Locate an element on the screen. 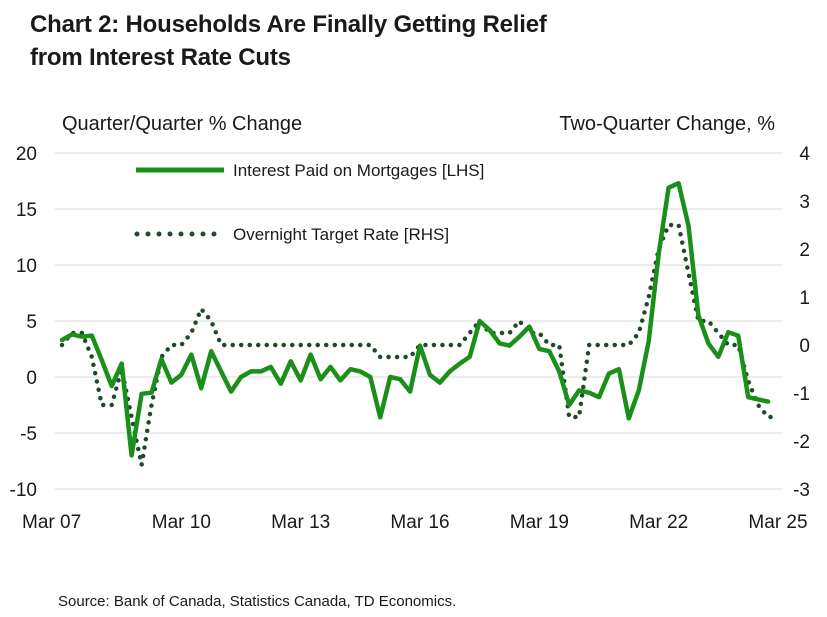 This screenshot has width=827, height=617. left-axis-label: Quarter/Quarter % Change is located at coordinates (182, 124).